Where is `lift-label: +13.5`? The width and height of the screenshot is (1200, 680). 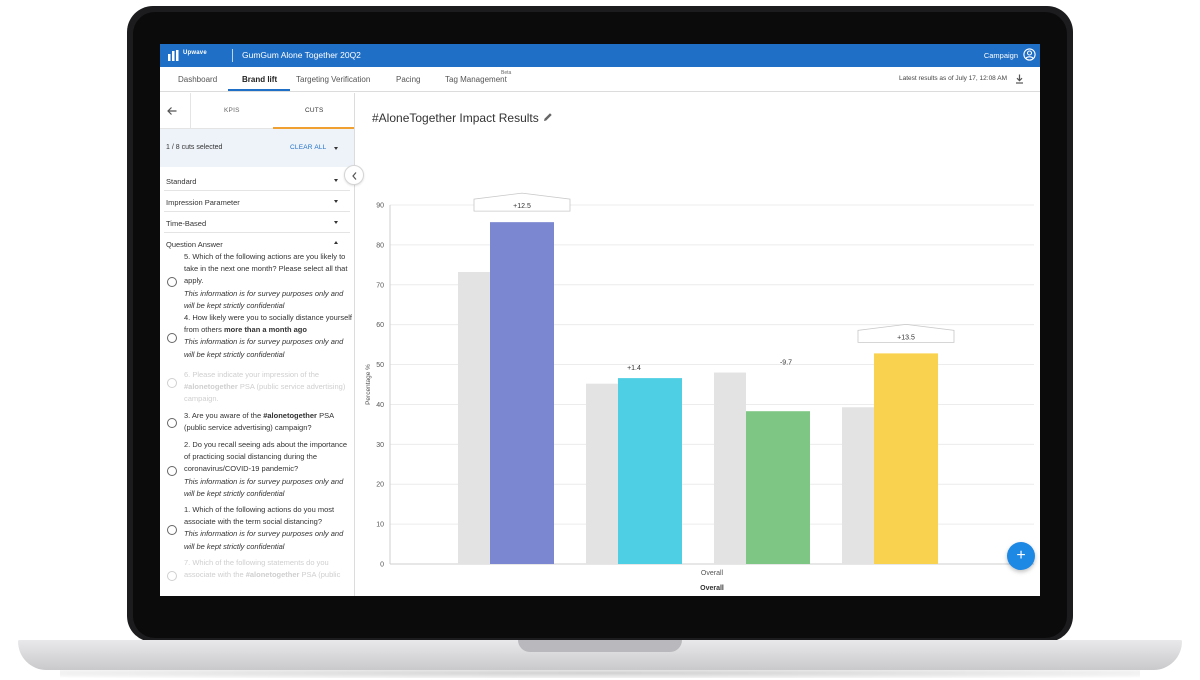 lift-label: +13.5 is located at coordinates (906, 337).